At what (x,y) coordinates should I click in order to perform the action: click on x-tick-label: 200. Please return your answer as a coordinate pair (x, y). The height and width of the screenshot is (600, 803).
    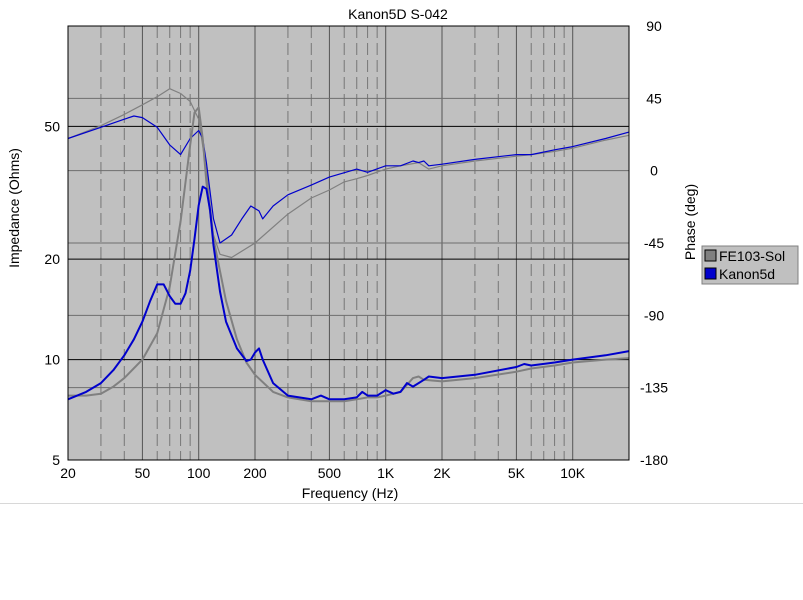
    Looking at the image, I should click on (255, 473).